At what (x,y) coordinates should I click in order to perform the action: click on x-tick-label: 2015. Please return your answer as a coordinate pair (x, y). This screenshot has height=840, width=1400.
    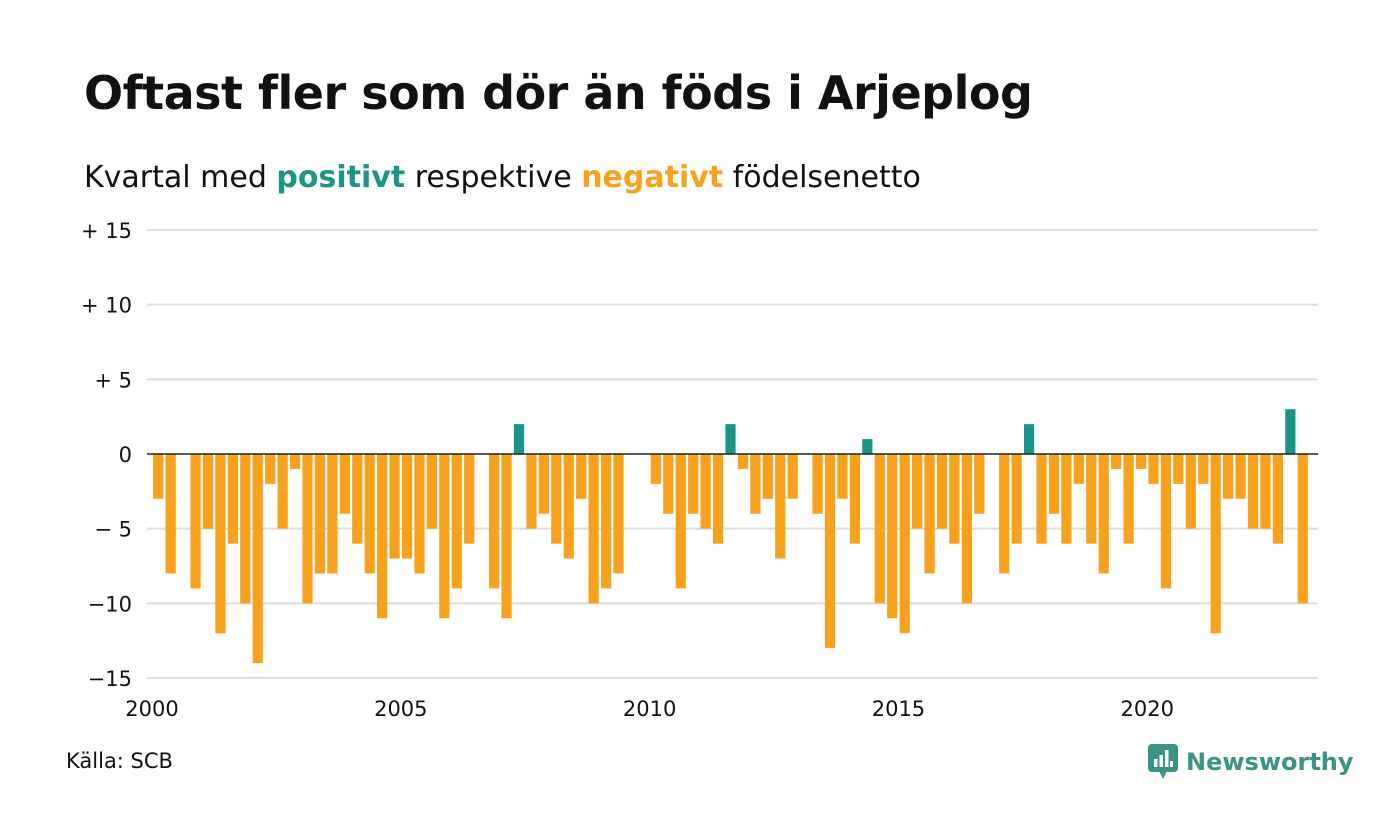
    Looking at the image, I should click on (898, 709).